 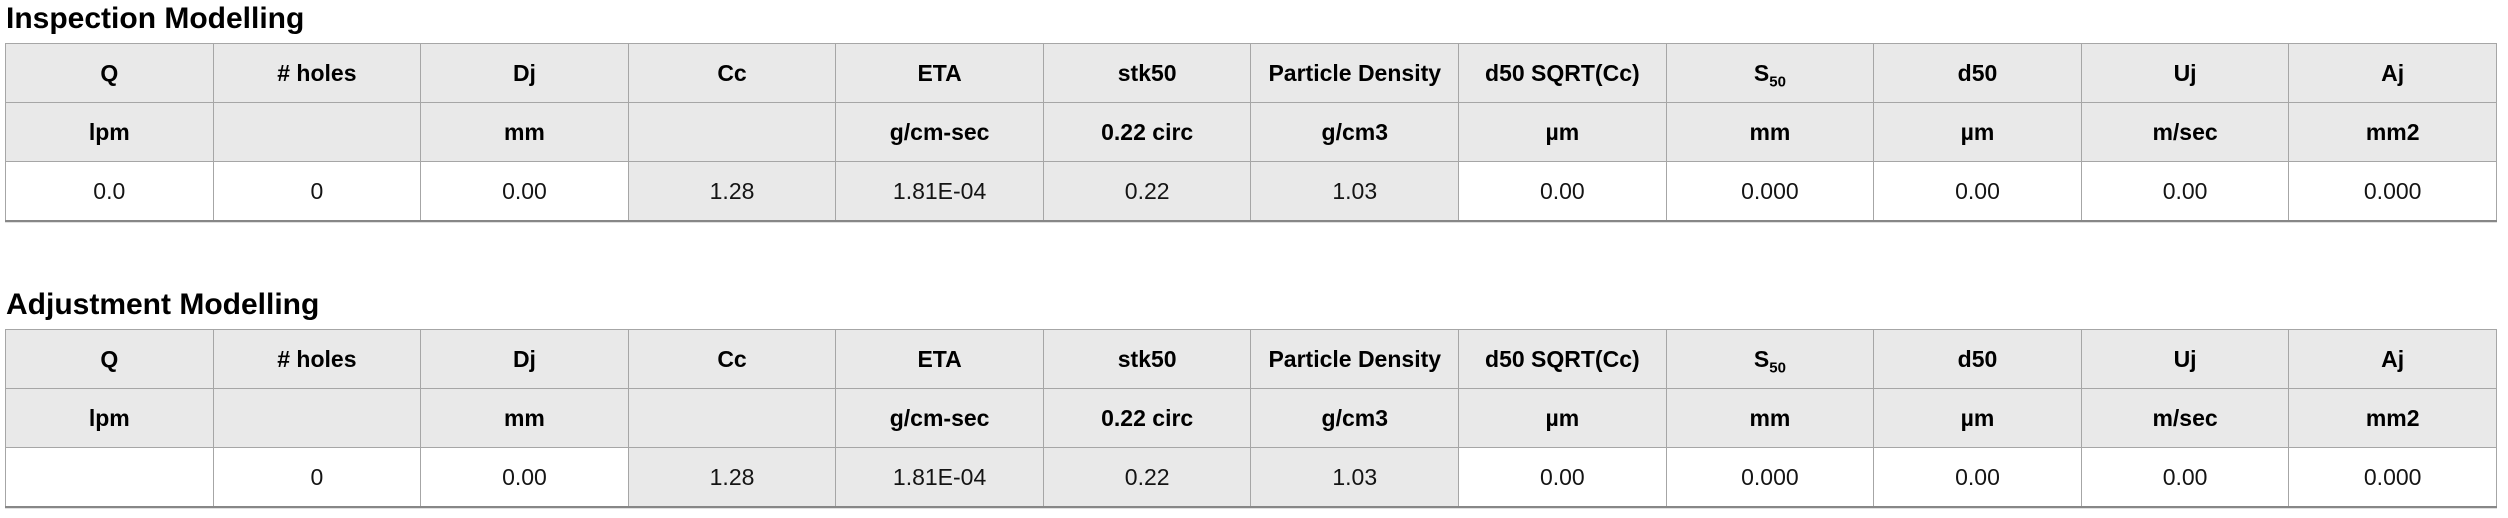 I want to click on inspection-modelling-title: Inspection Modelling, so click(x=155, y=18).